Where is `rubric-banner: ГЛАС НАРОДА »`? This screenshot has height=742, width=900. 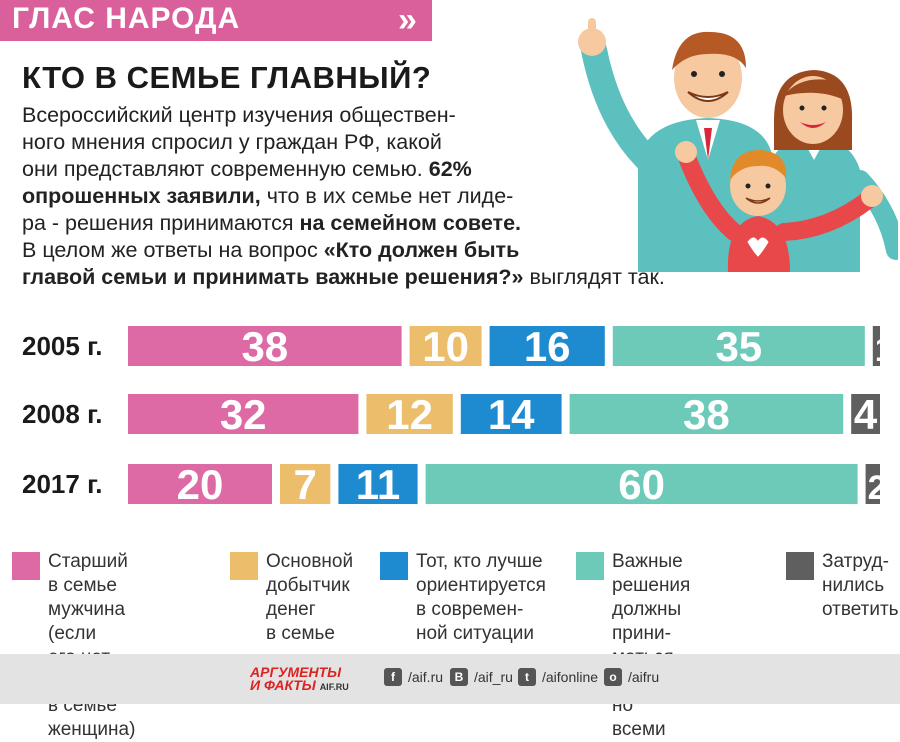 rubric-banner: ГЛАС НАРОДА » is located at coordinates (216, 20).